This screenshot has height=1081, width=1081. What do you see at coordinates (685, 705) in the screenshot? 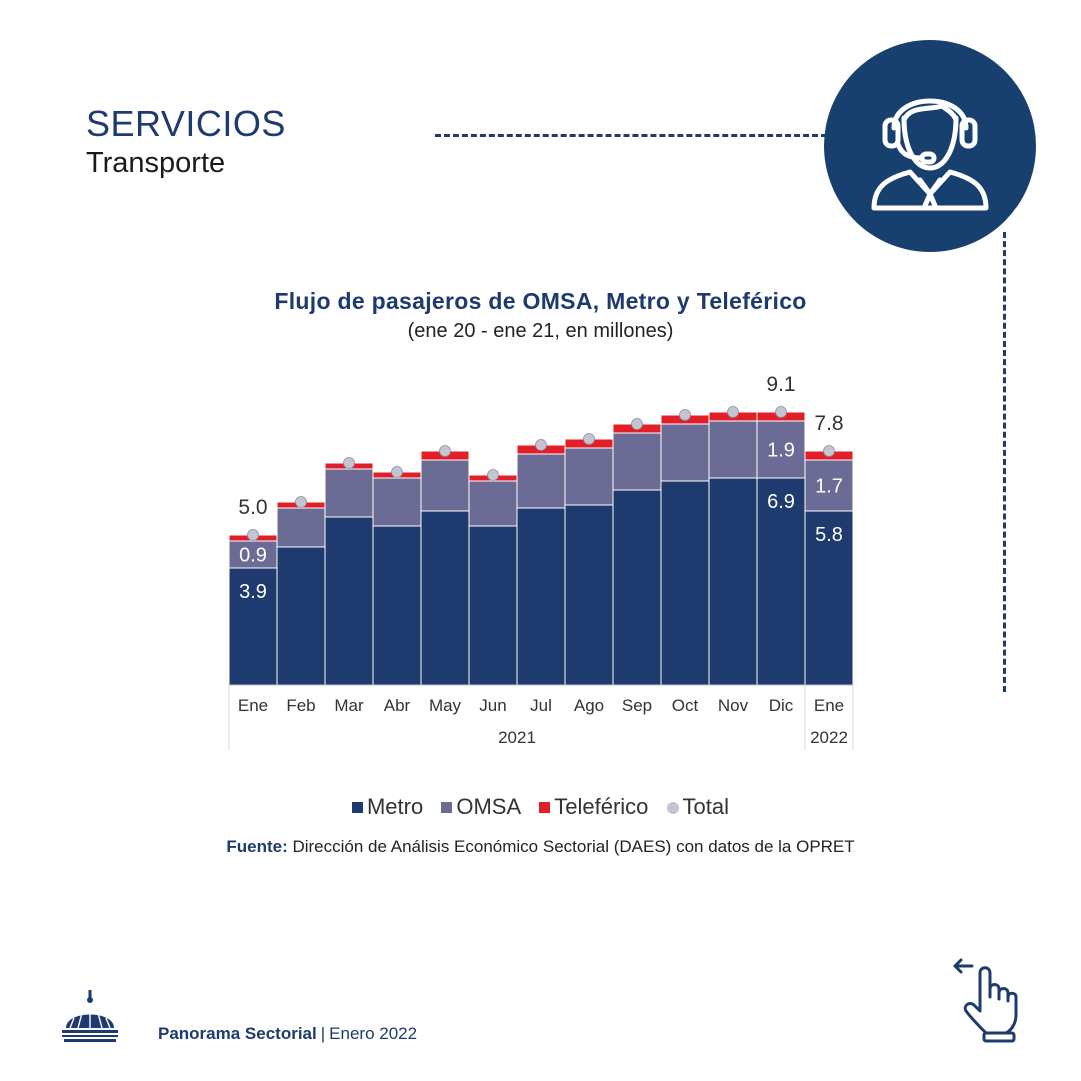
I see `x-tick-label-9: Oct` at bounding box center [685, 705].